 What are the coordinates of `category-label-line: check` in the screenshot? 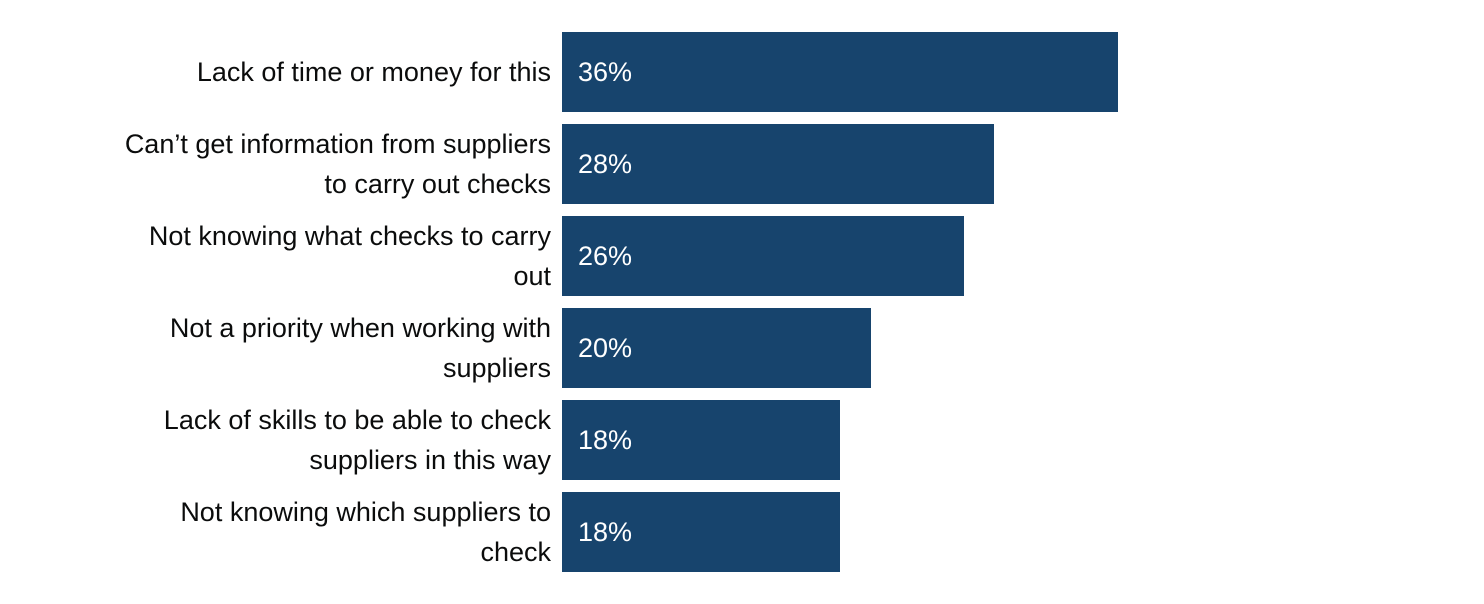 It's located at (515, 552).